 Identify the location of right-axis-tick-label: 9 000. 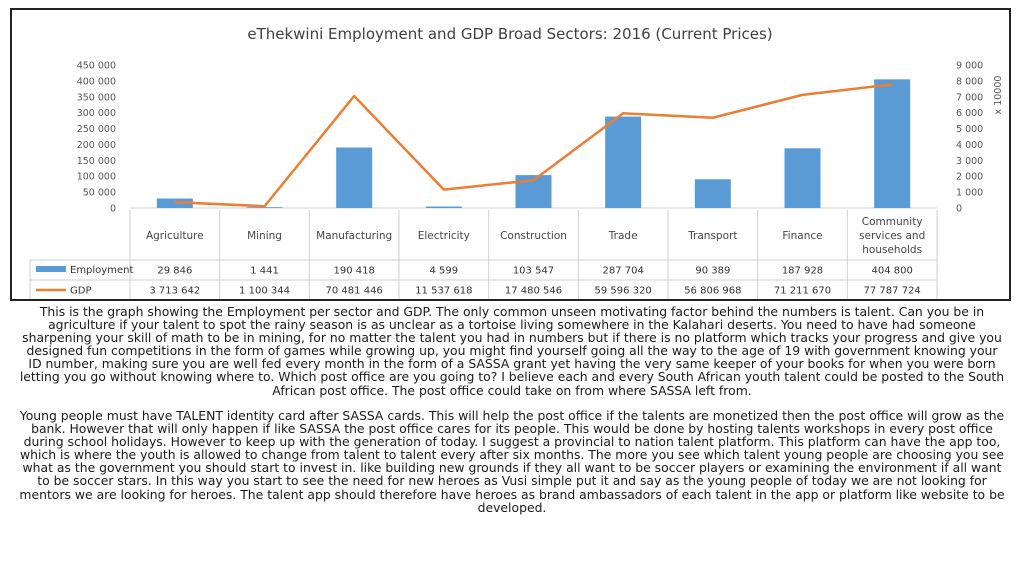
(969, 66).